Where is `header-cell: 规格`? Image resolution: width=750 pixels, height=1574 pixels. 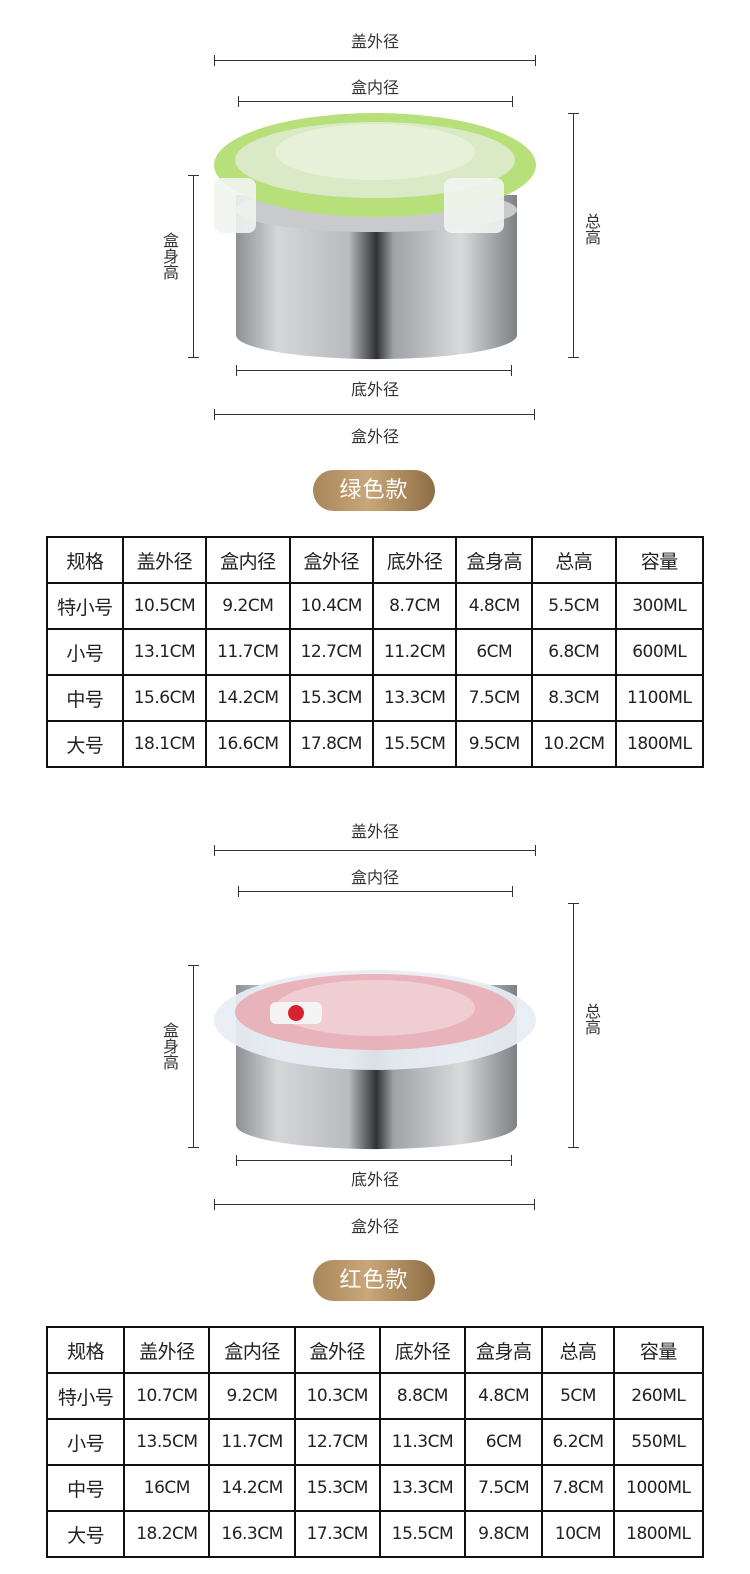 header-cell: 规格 is located at coordinates (85, 1350).